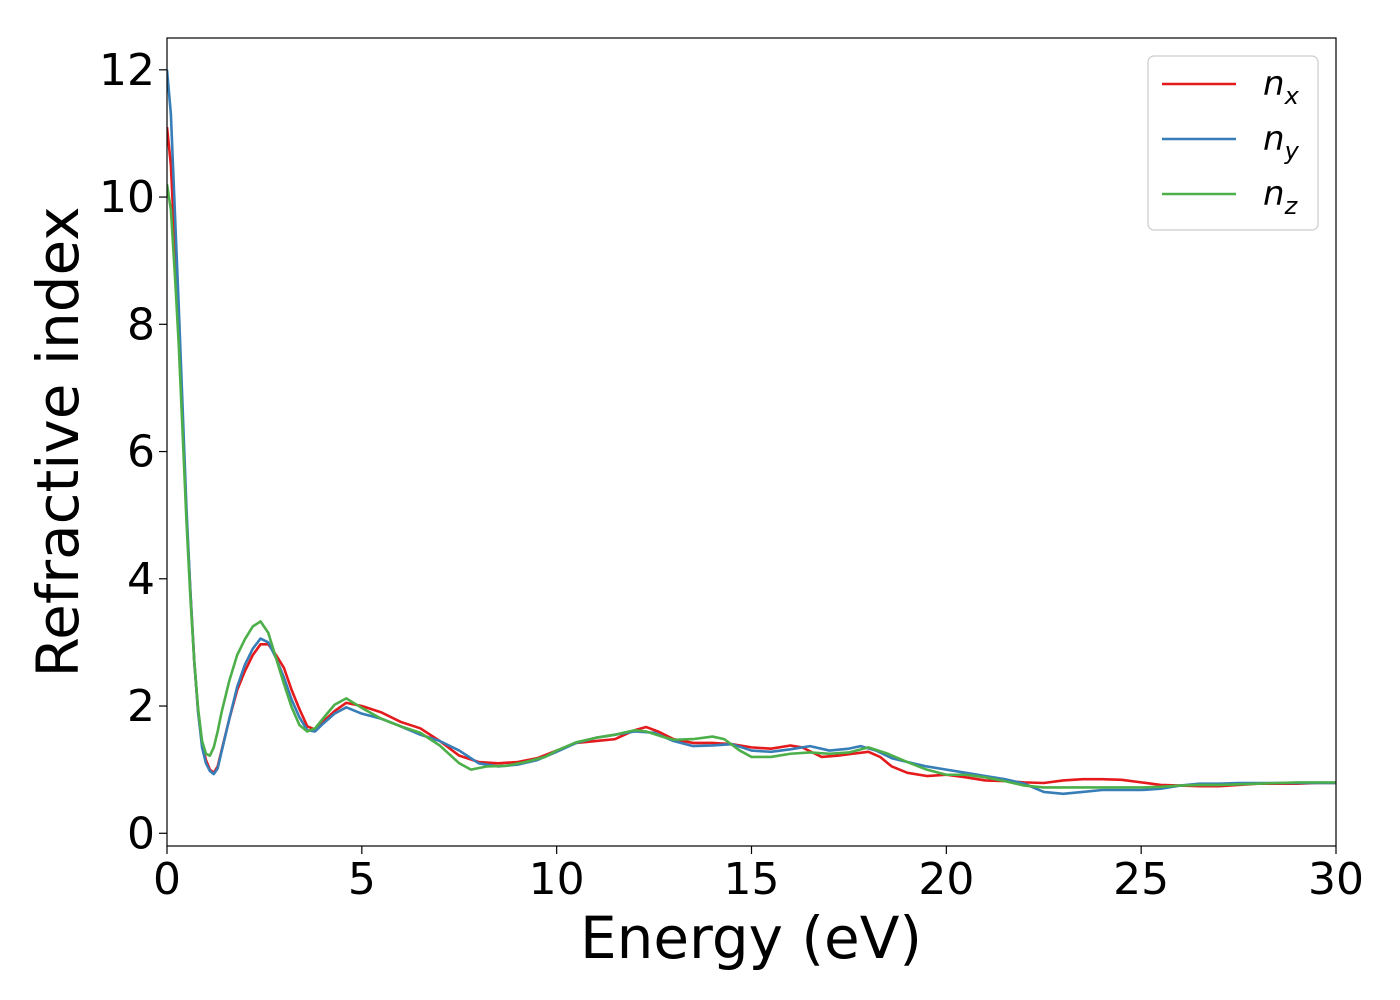 This screenshot has width=1400, height=1000. I want to click on x-tick-label: 5, so click(362, 879).